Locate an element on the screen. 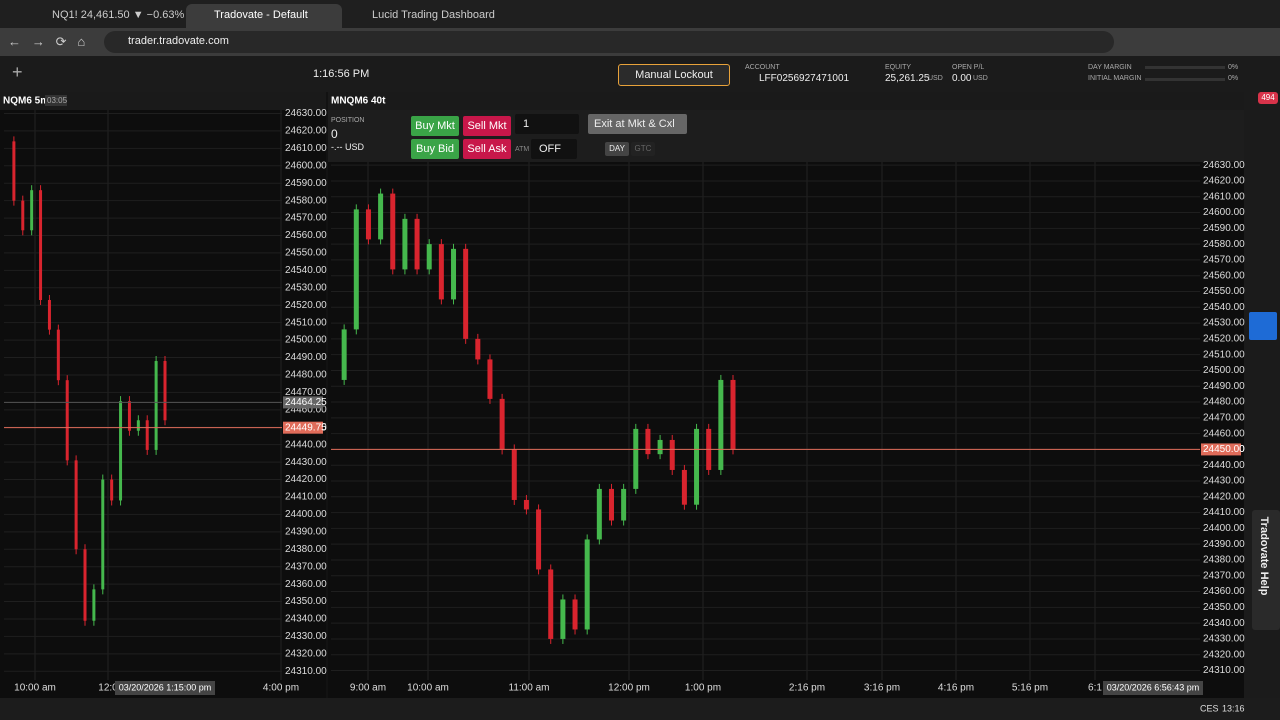 This screenshot has width=1280, height=720. quantity: 1 is located at coordinates (547, 124).